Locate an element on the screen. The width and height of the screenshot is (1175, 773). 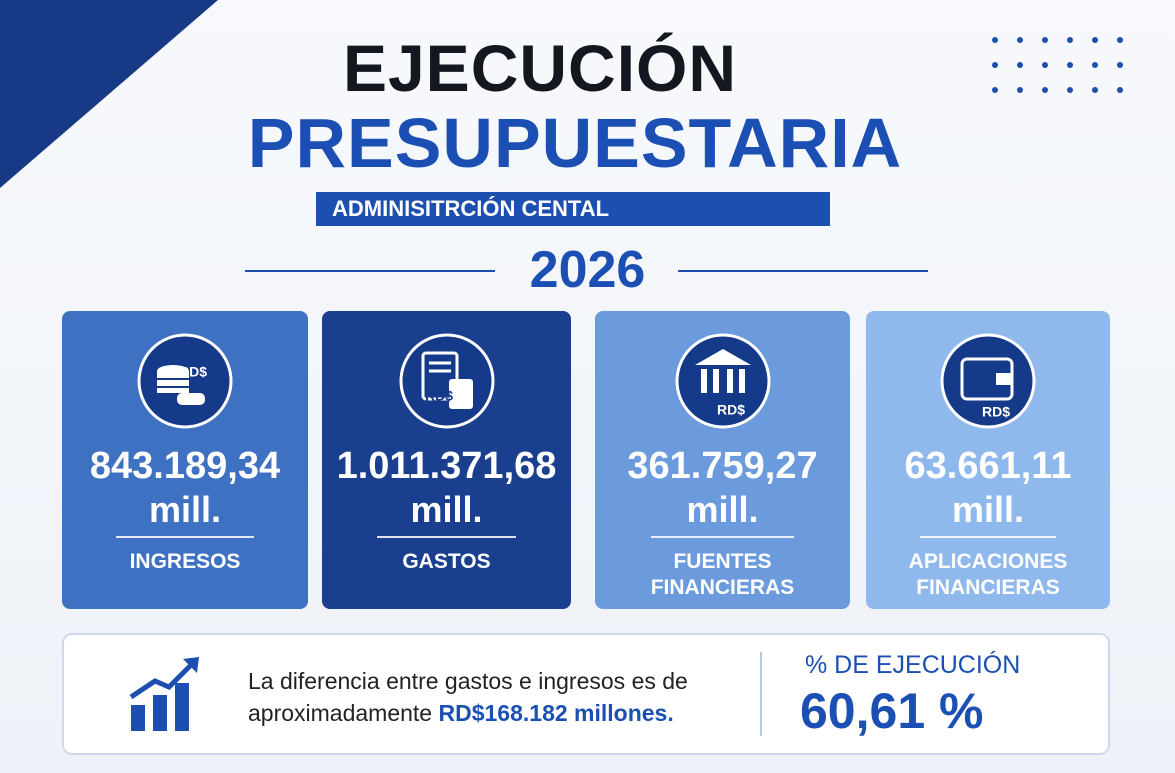
execution-label: % DE EJECUCIÓN is located at coordinates (913, 665).